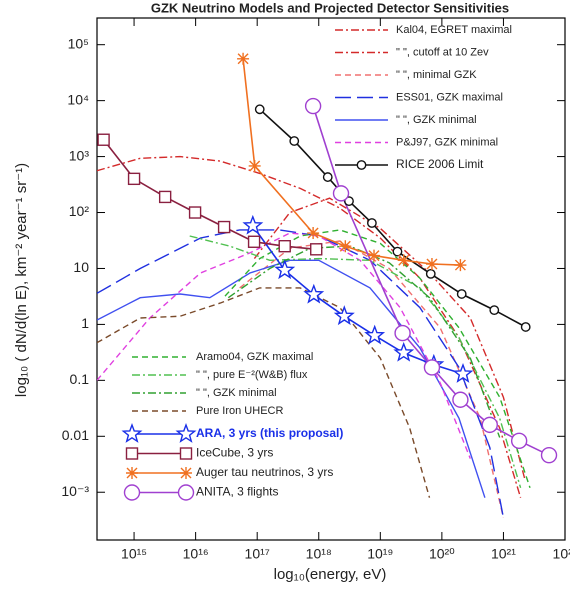 Image resolution: width=570 pixels, height=592 pixels. What do you see at coordinates (79, 211) in the screenshot?
I see `y-tick-label: 10²` at bounding box center [79, 211].